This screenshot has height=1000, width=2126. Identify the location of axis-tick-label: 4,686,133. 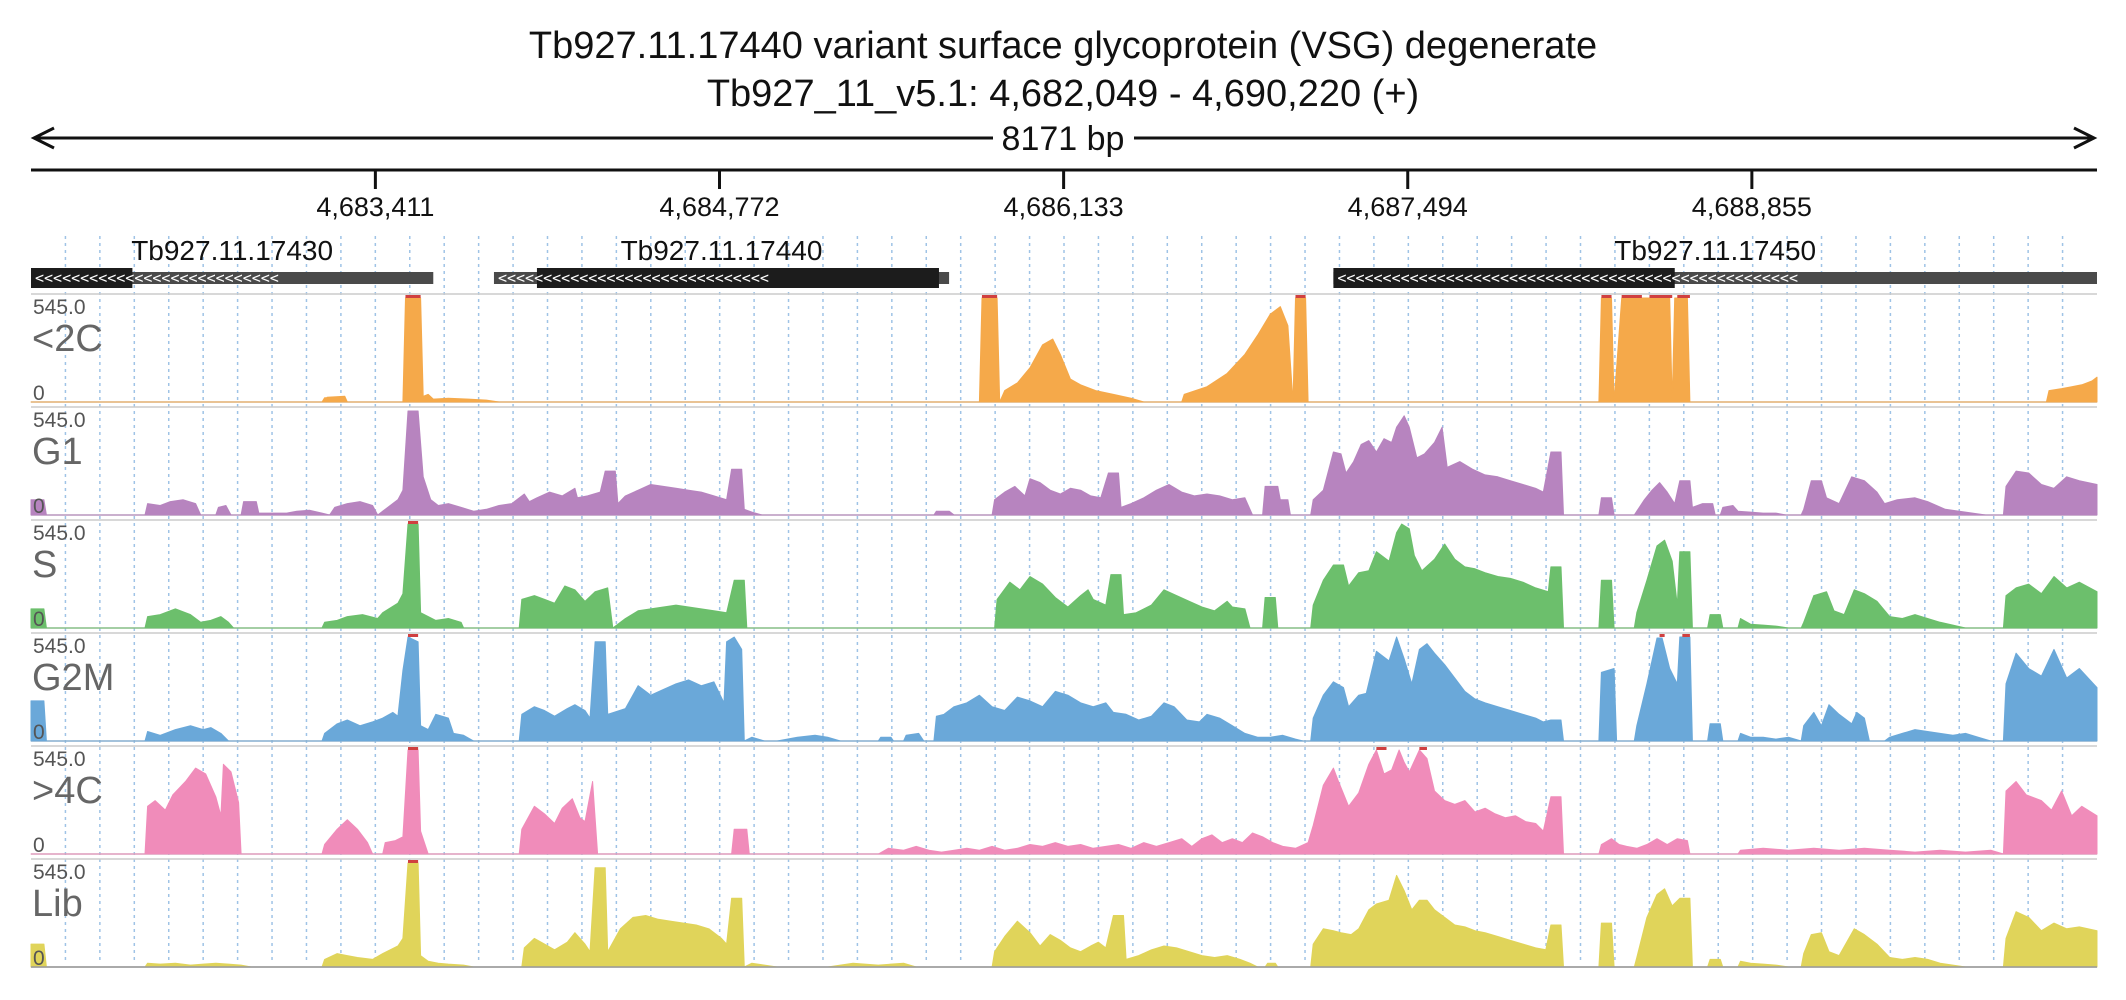
(1064, 207).